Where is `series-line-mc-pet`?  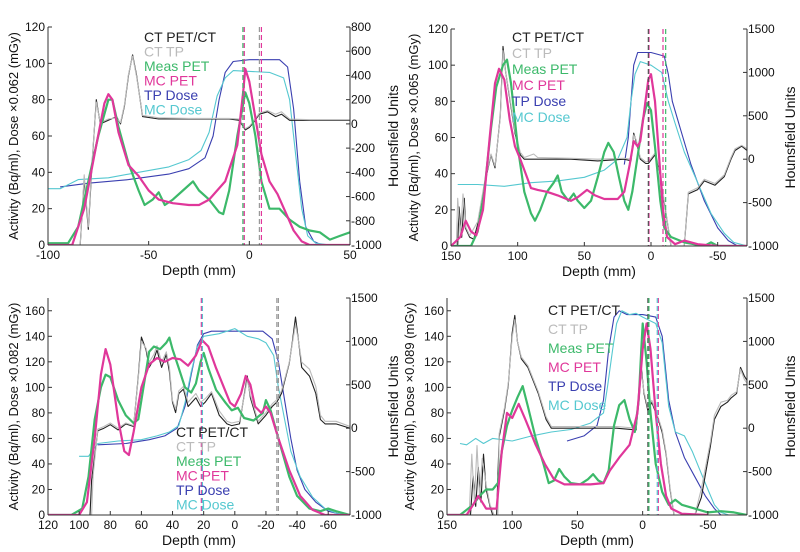
series-line-mc-pet is located at coordinates (577, 418).